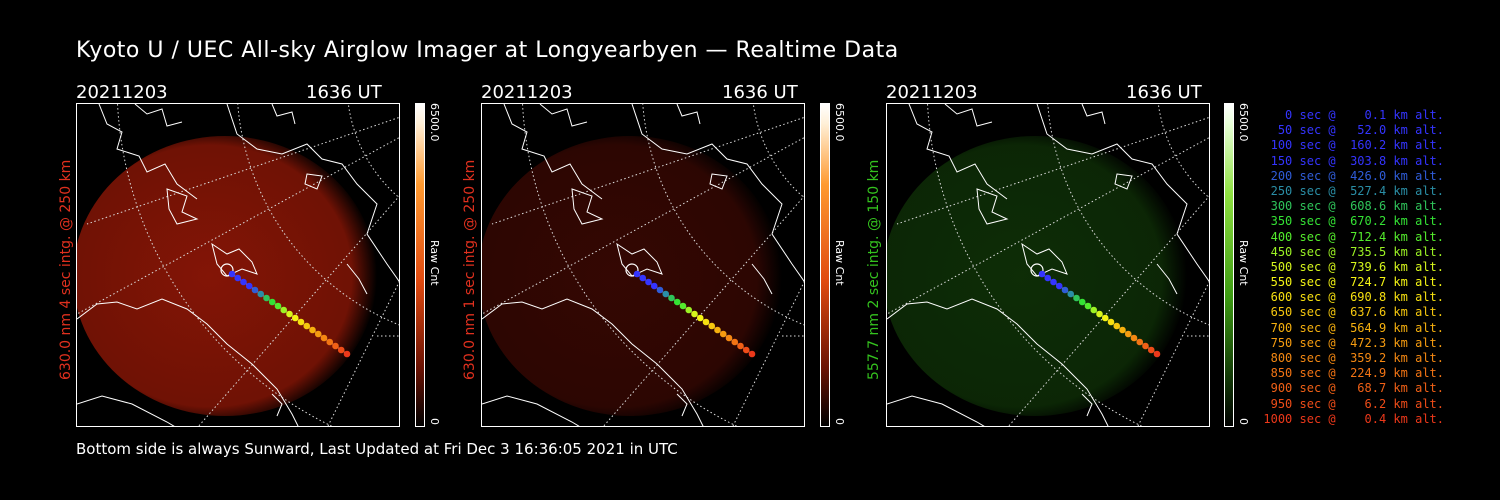 The width and height of the screenshot is (1500, 500). What do you see at coordinates (1353, 282) in the screenshot?
I see `legend-row: 550 sec @ 724.7 km alt.` at bounding box center [1353, 282].